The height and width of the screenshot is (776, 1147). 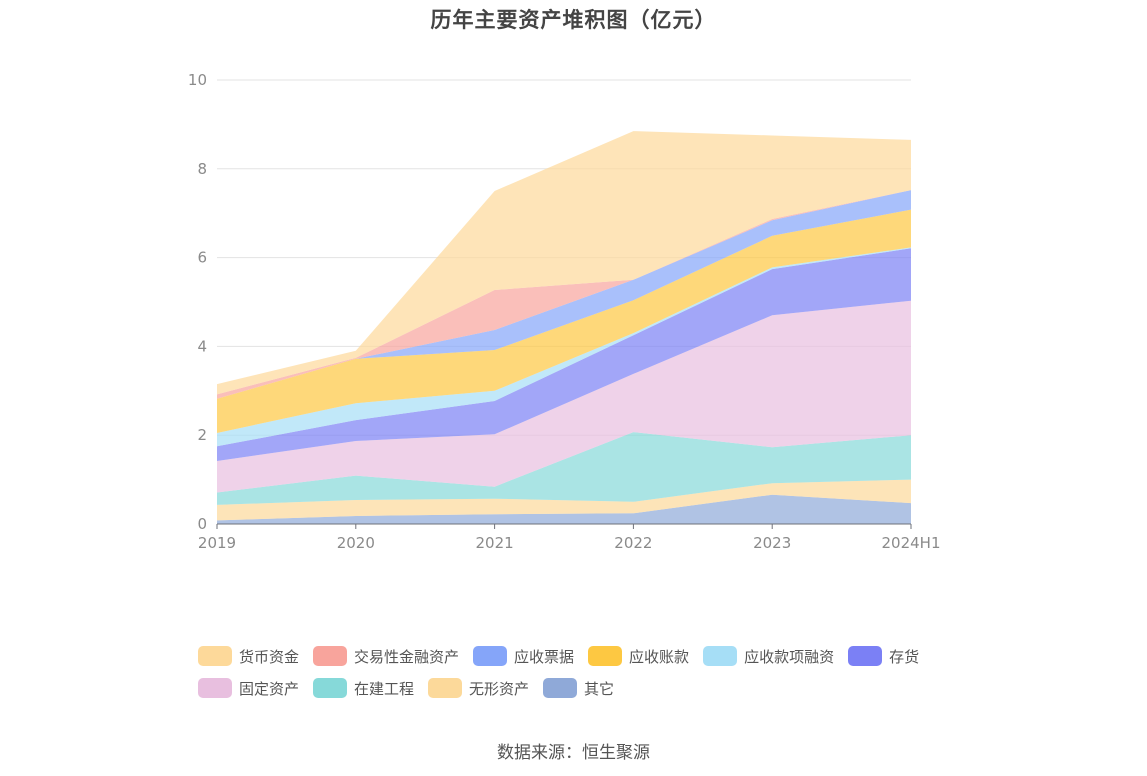 I want to click on legend-item: 存货, so click(x=883, y=656).